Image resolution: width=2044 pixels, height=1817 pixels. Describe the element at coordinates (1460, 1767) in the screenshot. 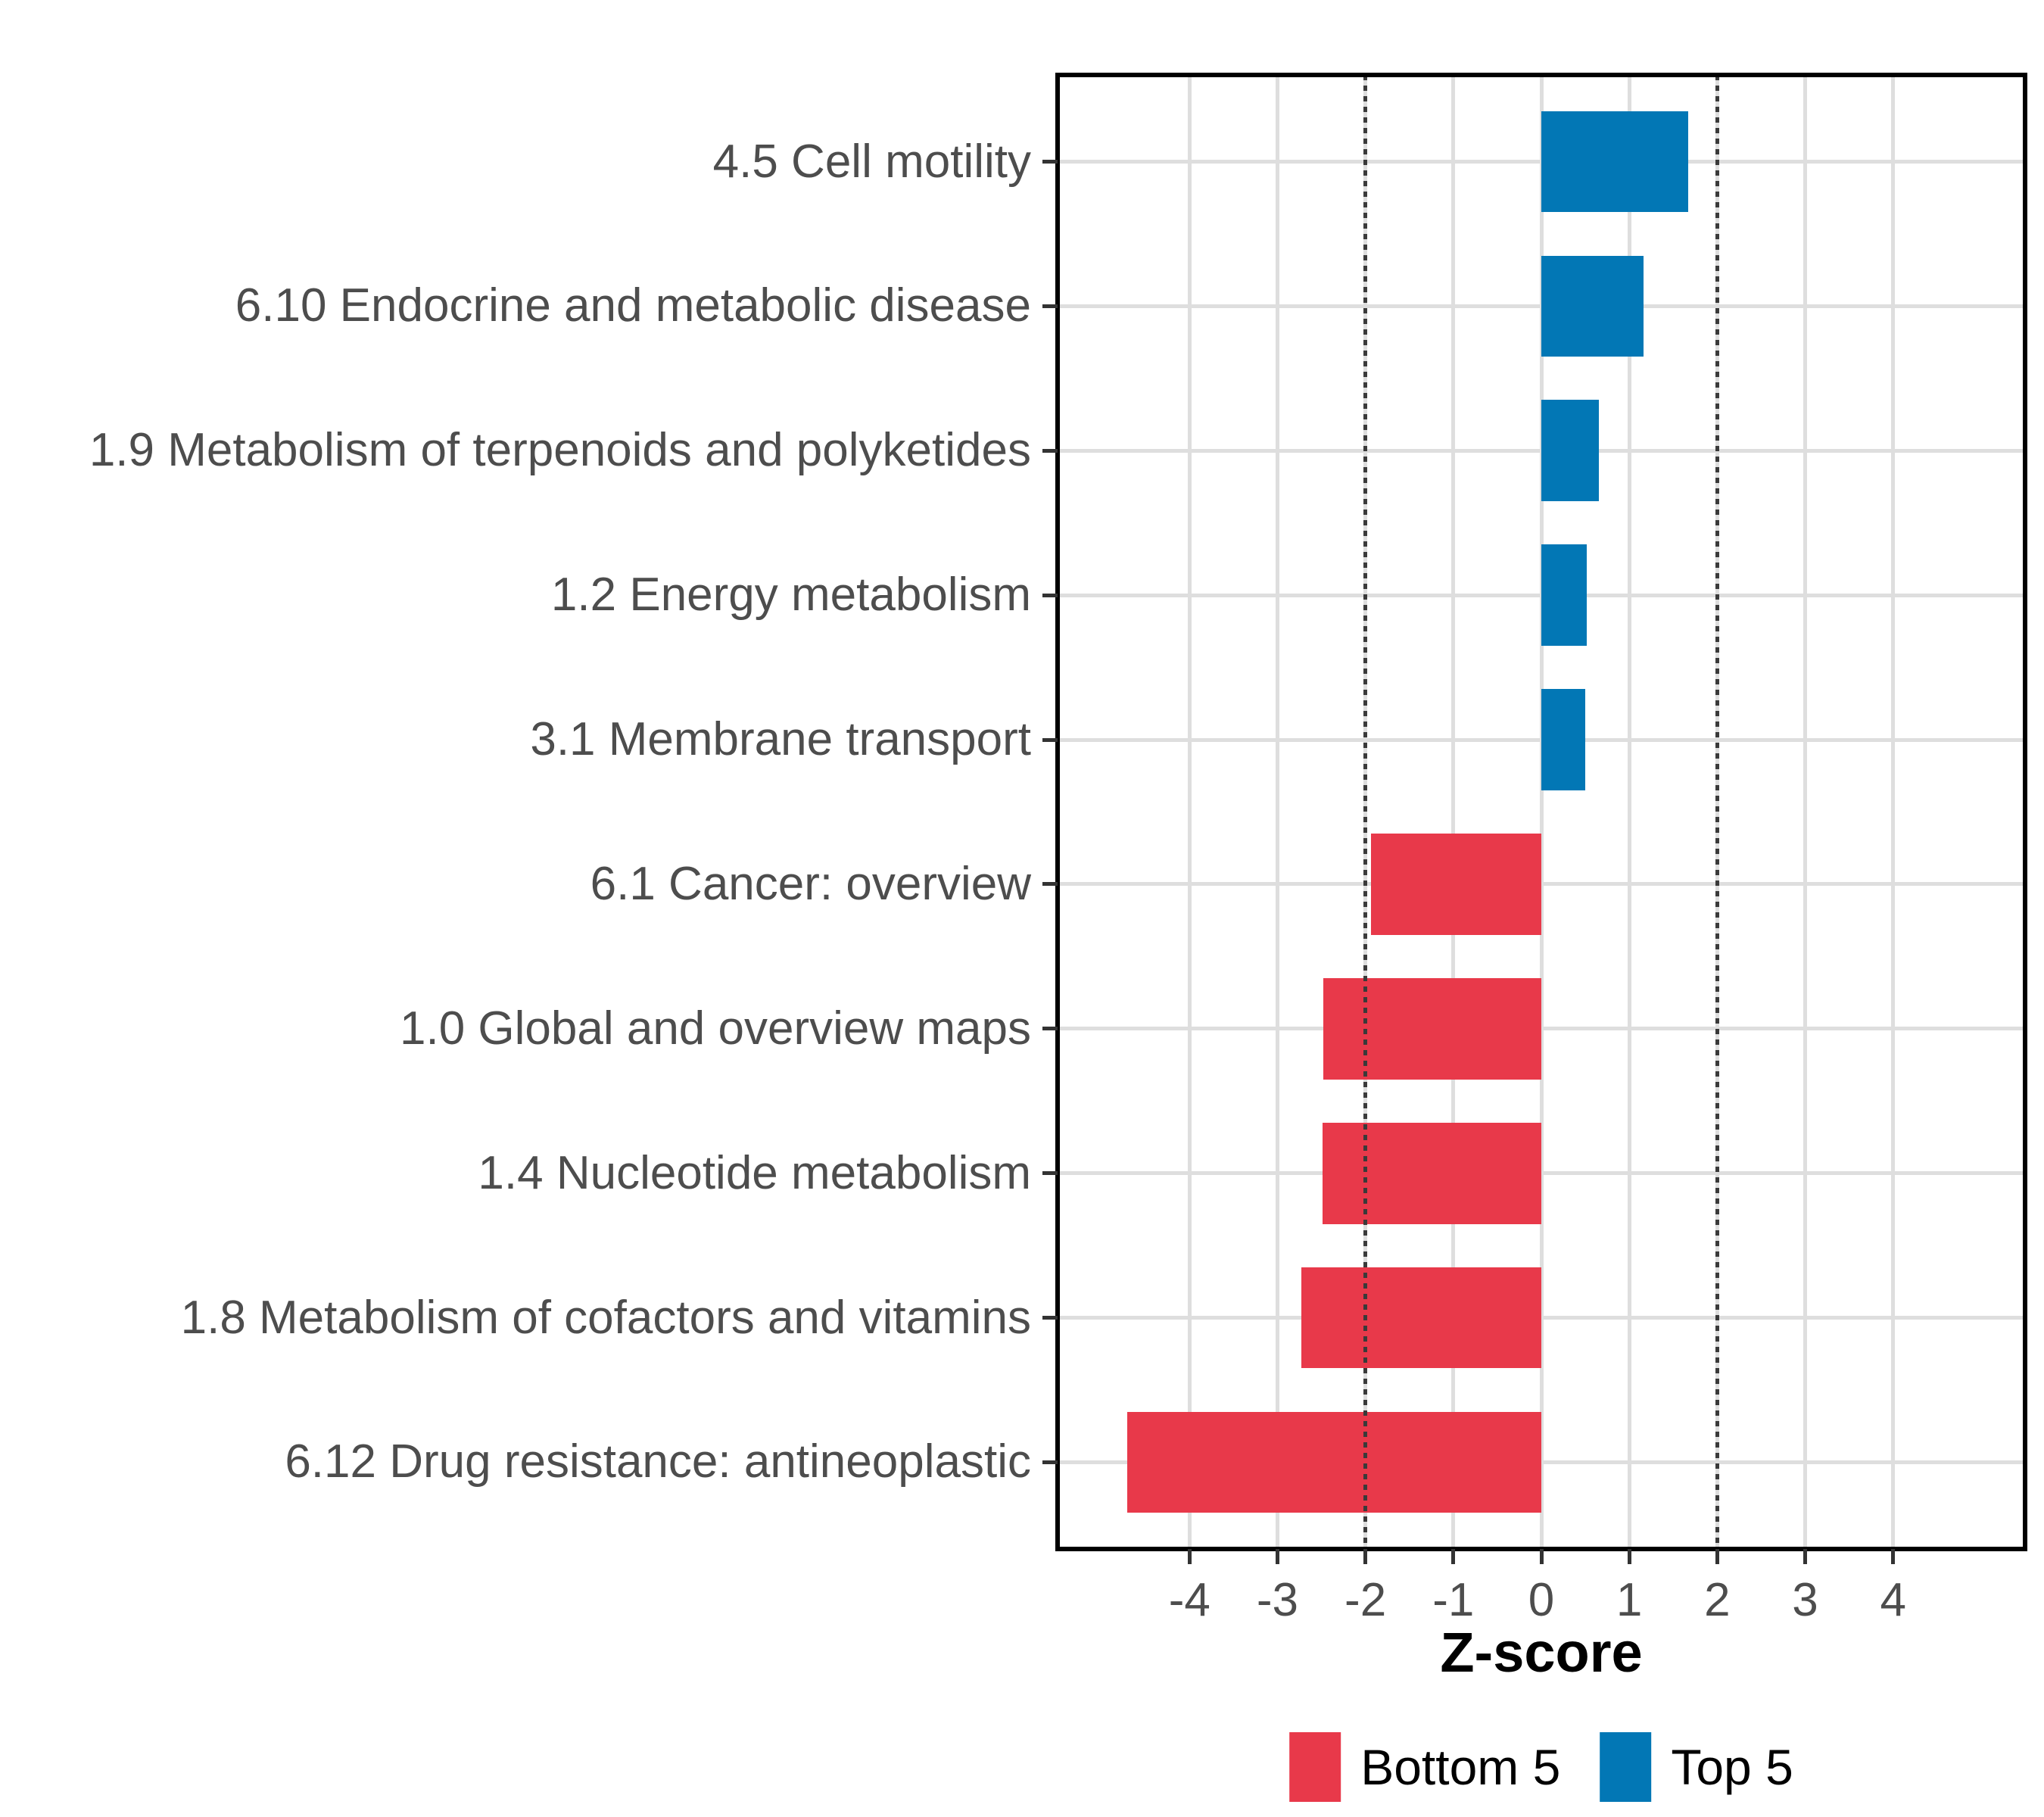

I see `legend-label: Bottom 5` at that location.